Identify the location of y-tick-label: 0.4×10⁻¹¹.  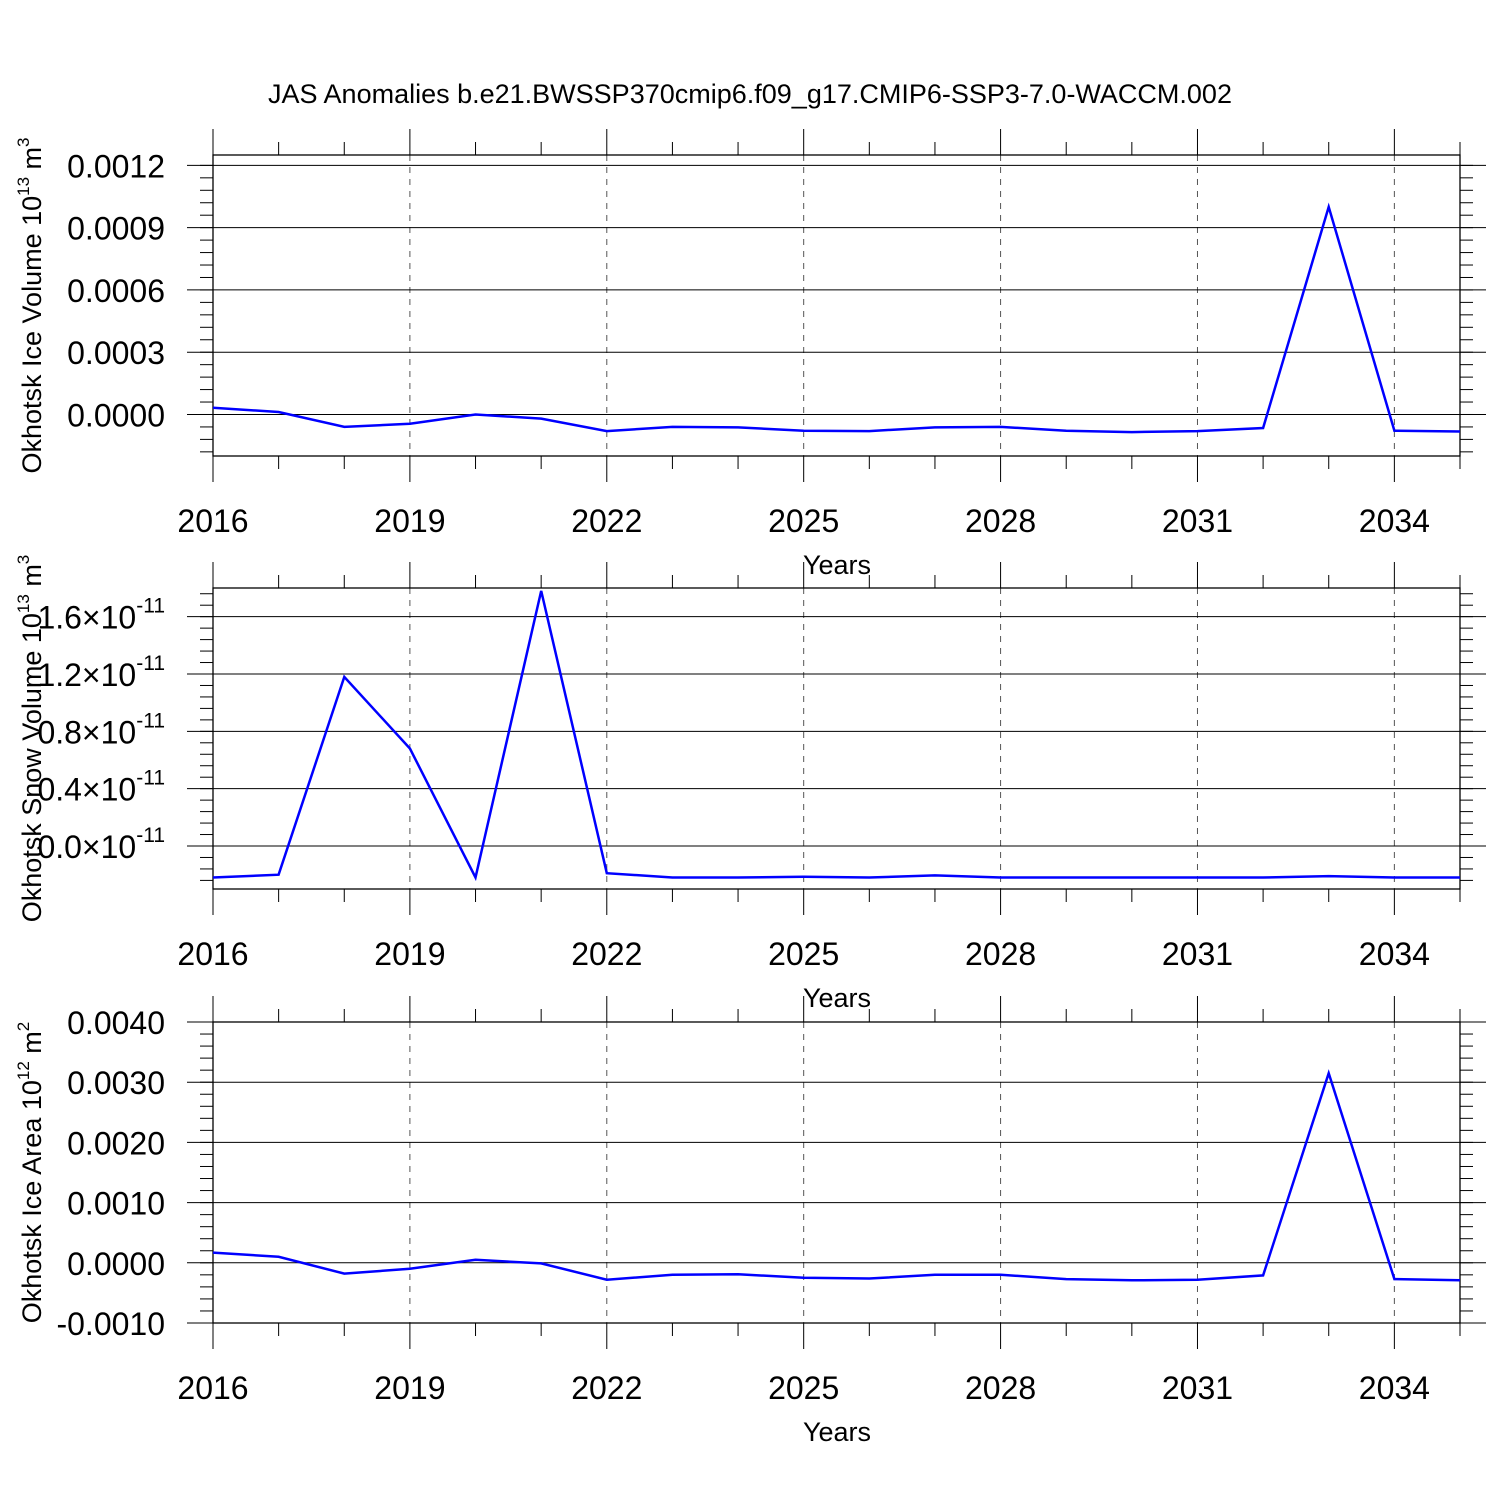
(101, 787).